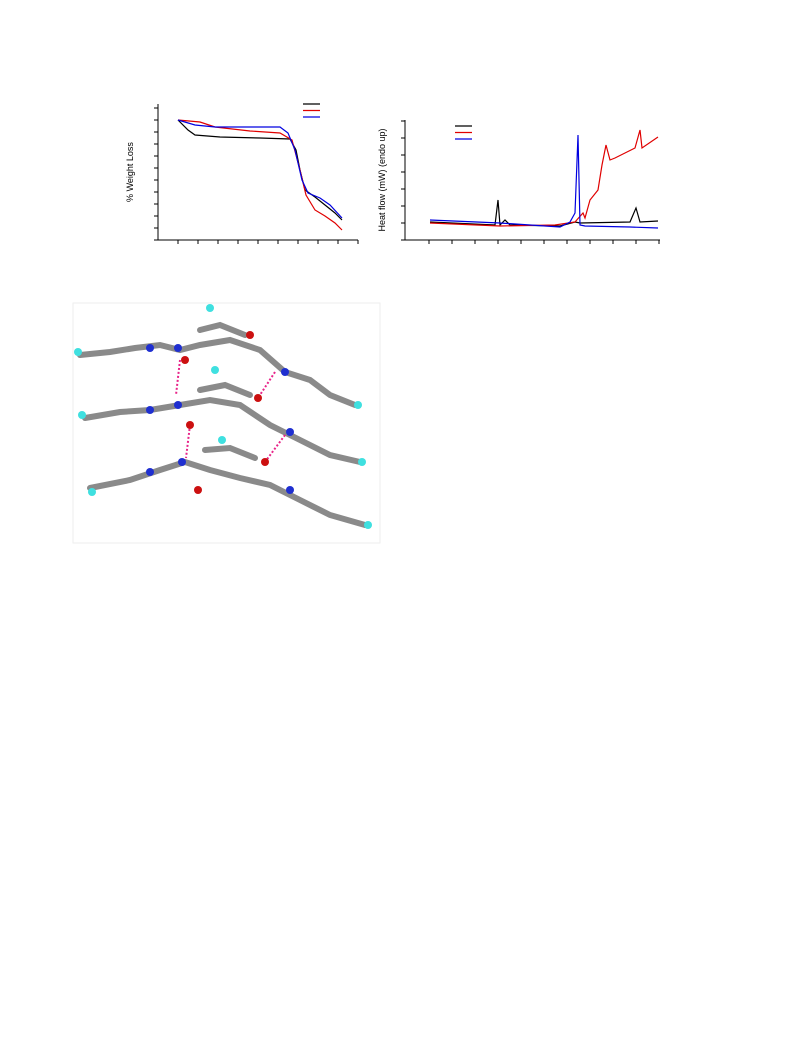  I want to click on y-axis-label: % Weight Loss, so click(130, 172).